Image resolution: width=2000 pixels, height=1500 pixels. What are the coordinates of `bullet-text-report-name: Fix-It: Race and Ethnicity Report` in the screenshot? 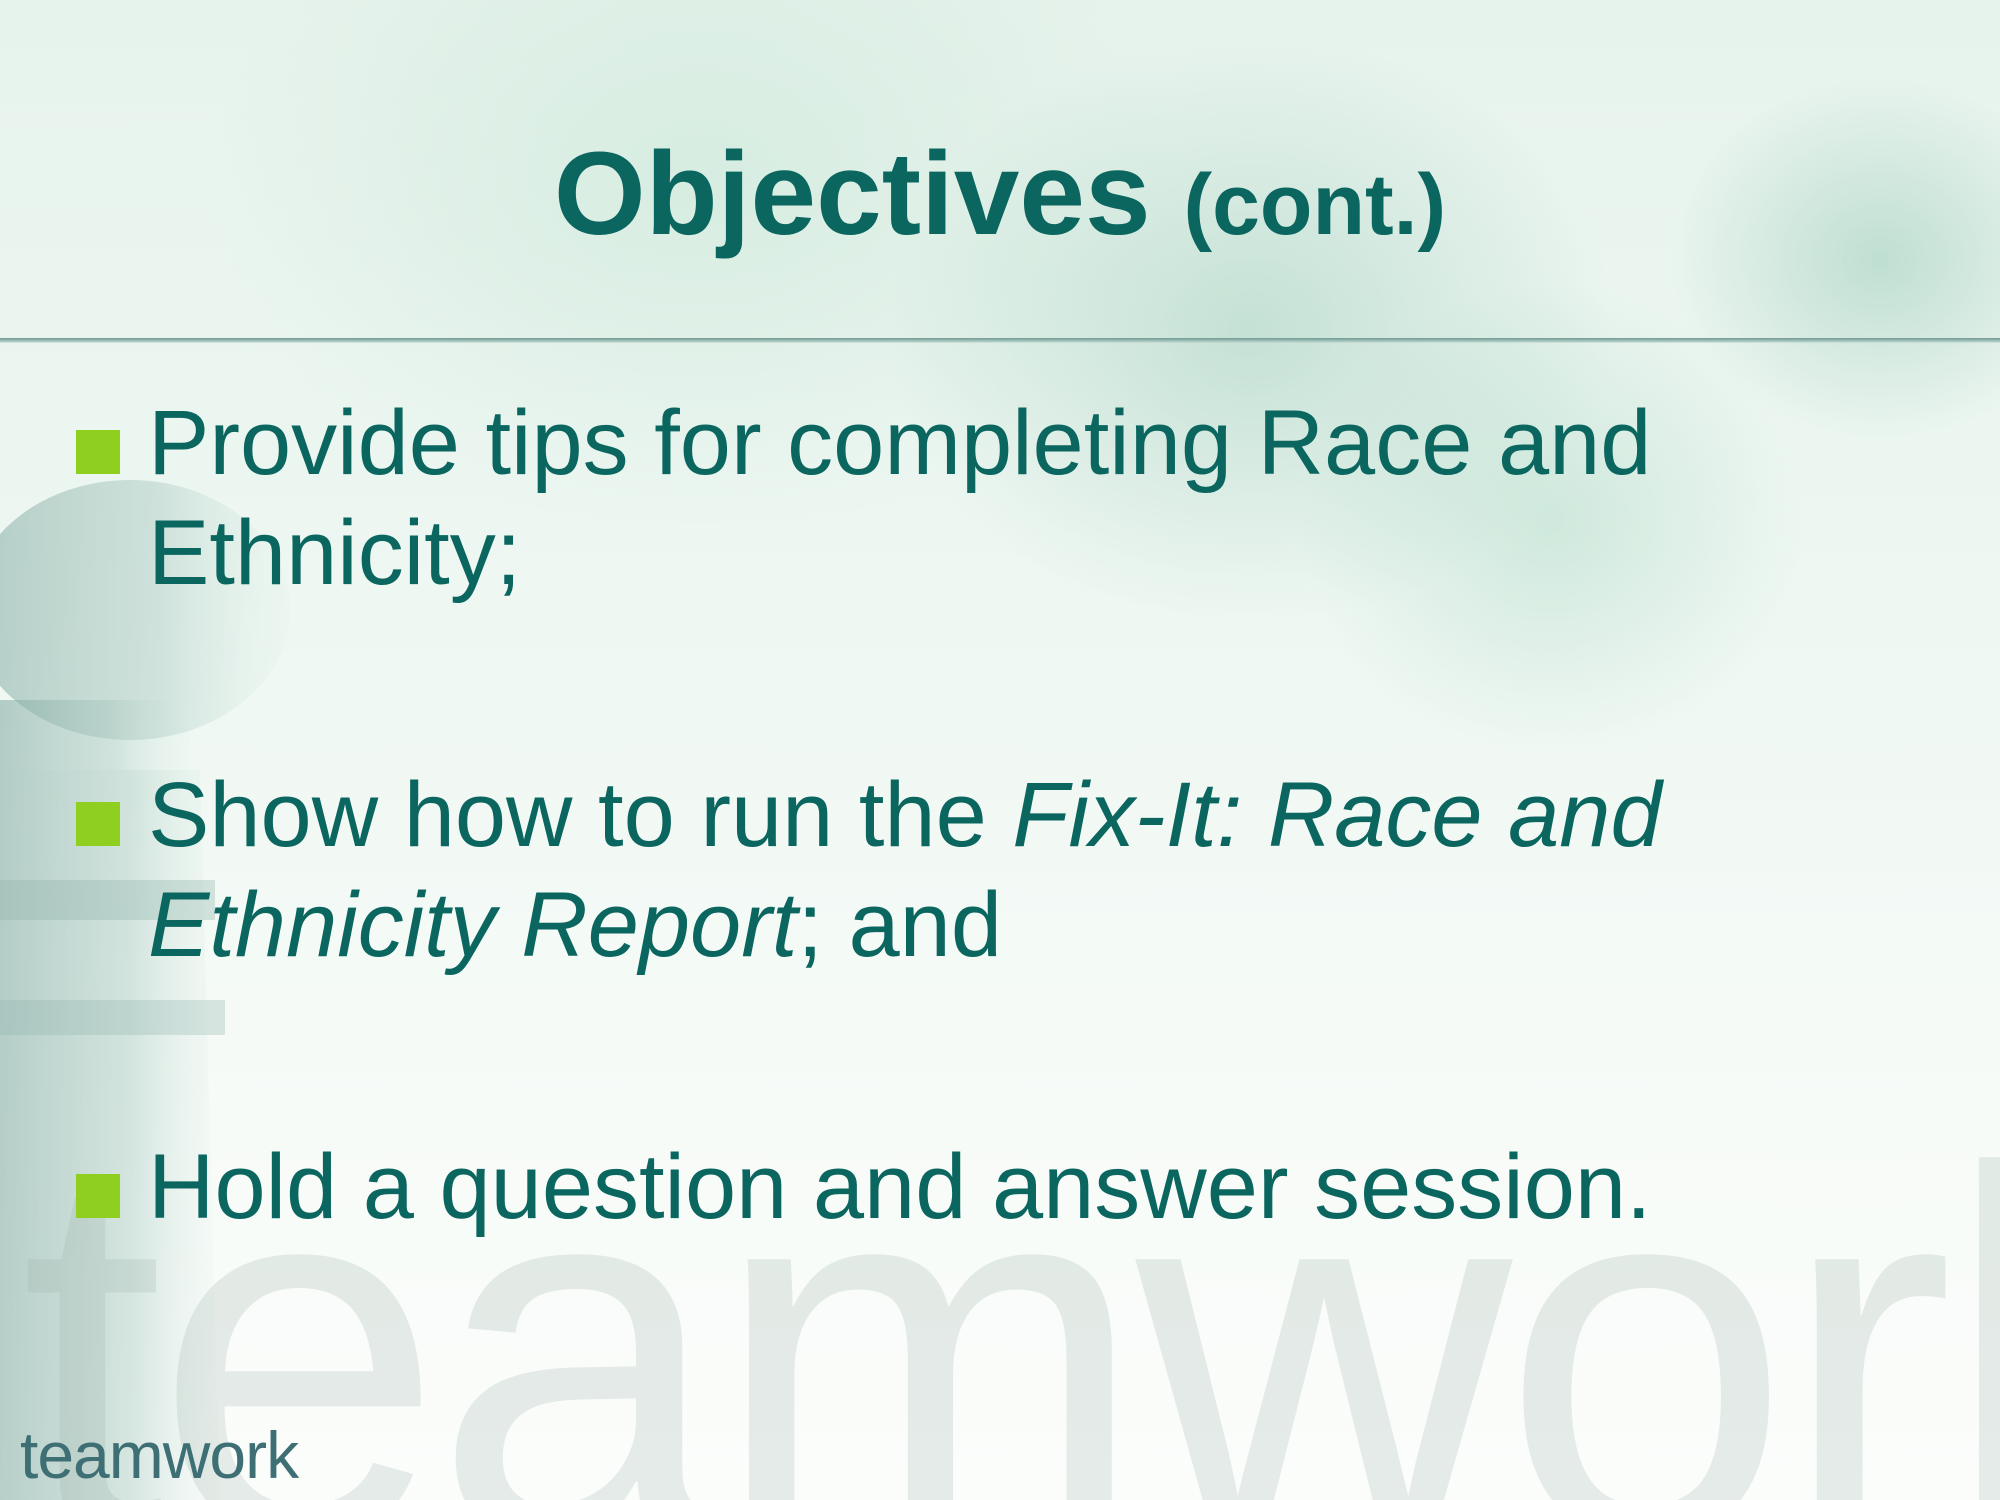 It's located at (905, 870).